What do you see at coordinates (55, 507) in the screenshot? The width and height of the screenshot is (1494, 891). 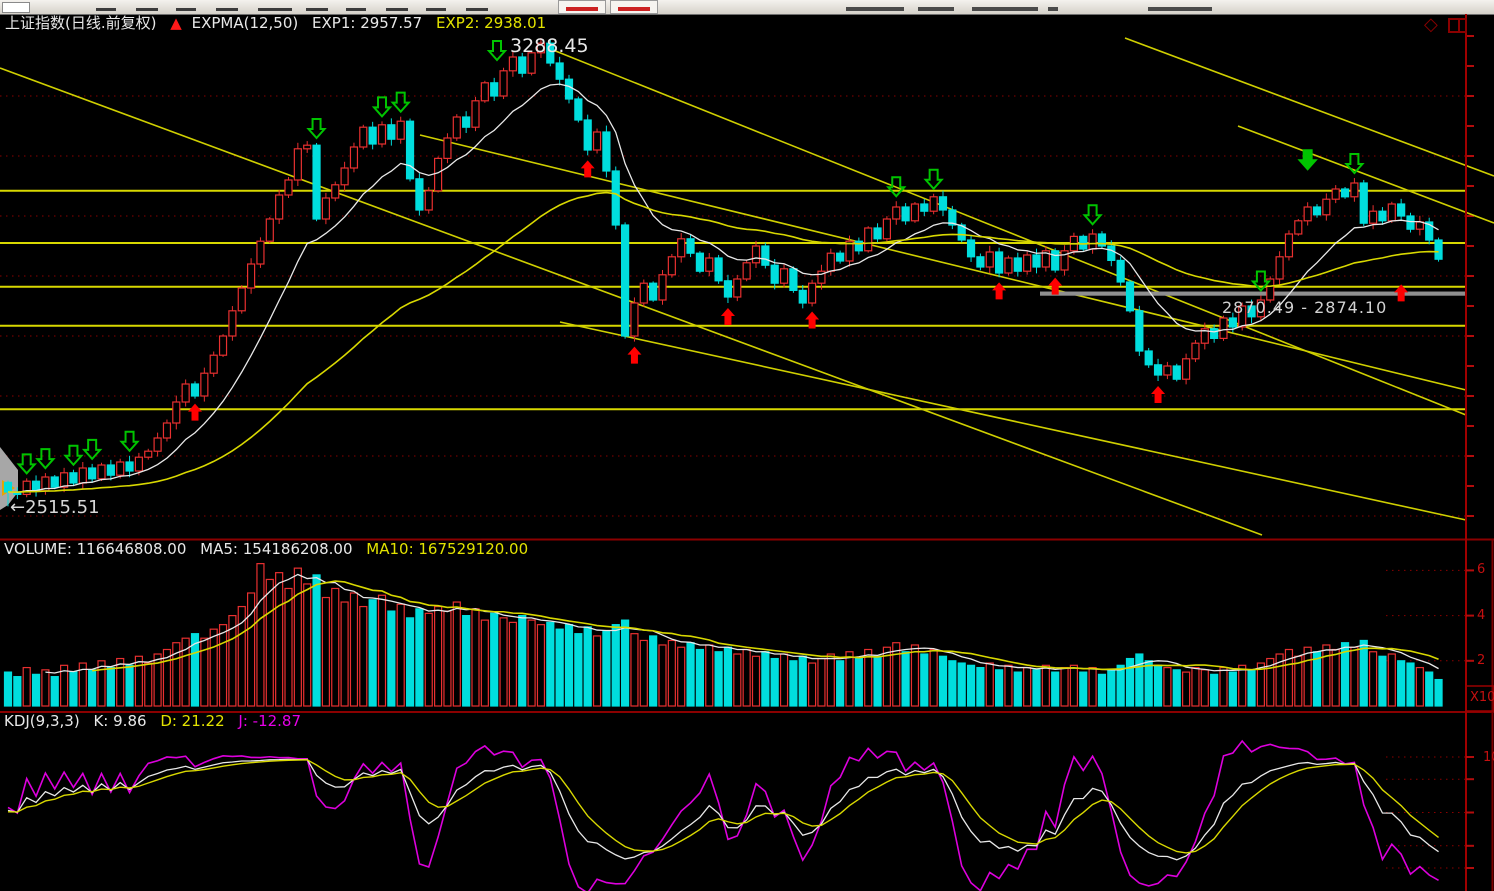 I see `low-price-label: ←2515.51` at bounding box center [55, 507].